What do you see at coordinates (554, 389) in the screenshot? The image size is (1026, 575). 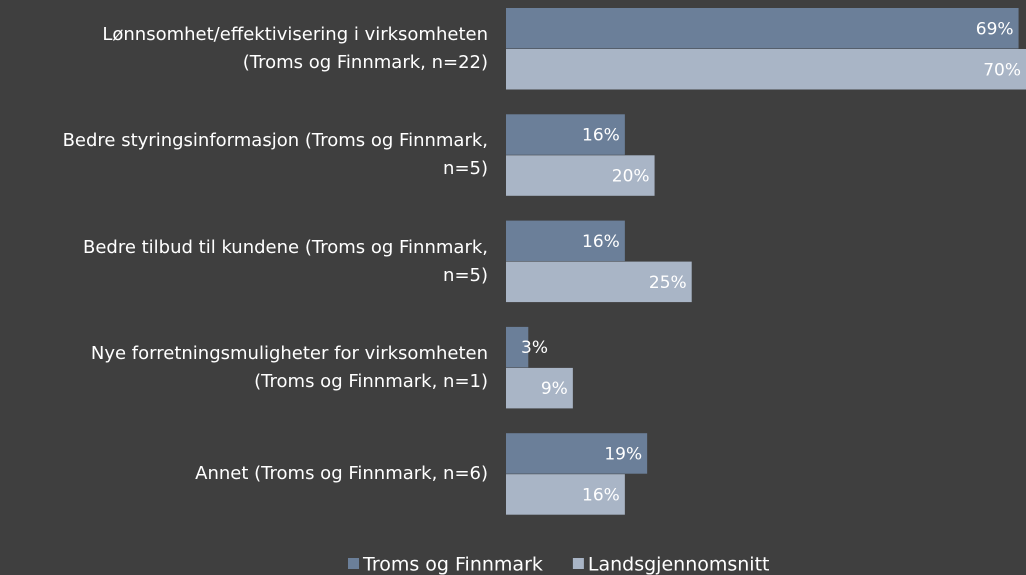 I see `value-label: 9%` at bounding box center [554, 389].